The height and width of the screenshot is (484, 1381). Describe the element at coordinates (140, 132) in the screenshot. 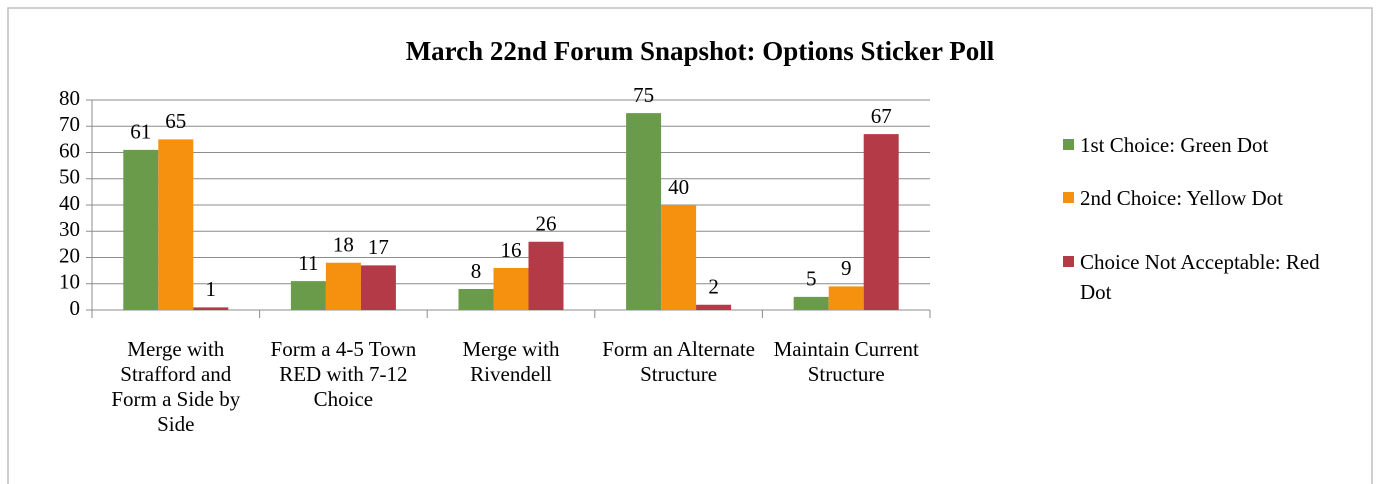

I see `data-label: 61` at that location.